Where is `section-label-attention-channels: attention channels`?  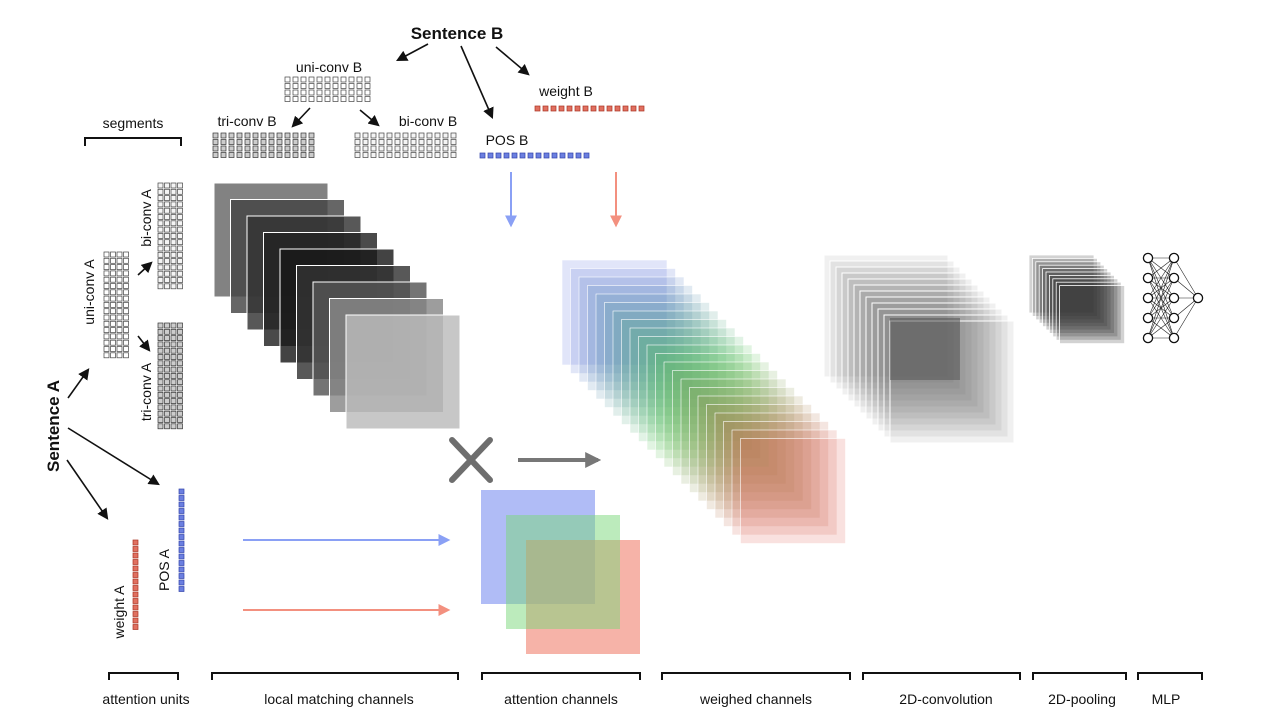 section-label-attention-channels: attention channels is located at coordinates (561, 699).